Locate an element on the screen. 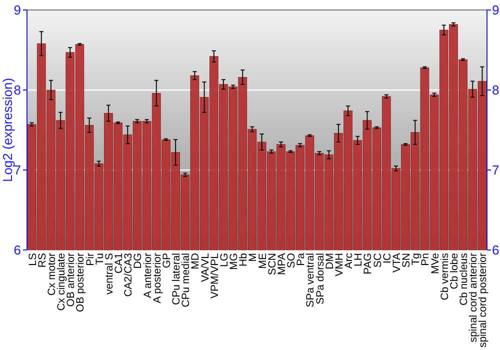 The image size is (500, 350). x-tick-label: LS is located at coordinates (32, 259).